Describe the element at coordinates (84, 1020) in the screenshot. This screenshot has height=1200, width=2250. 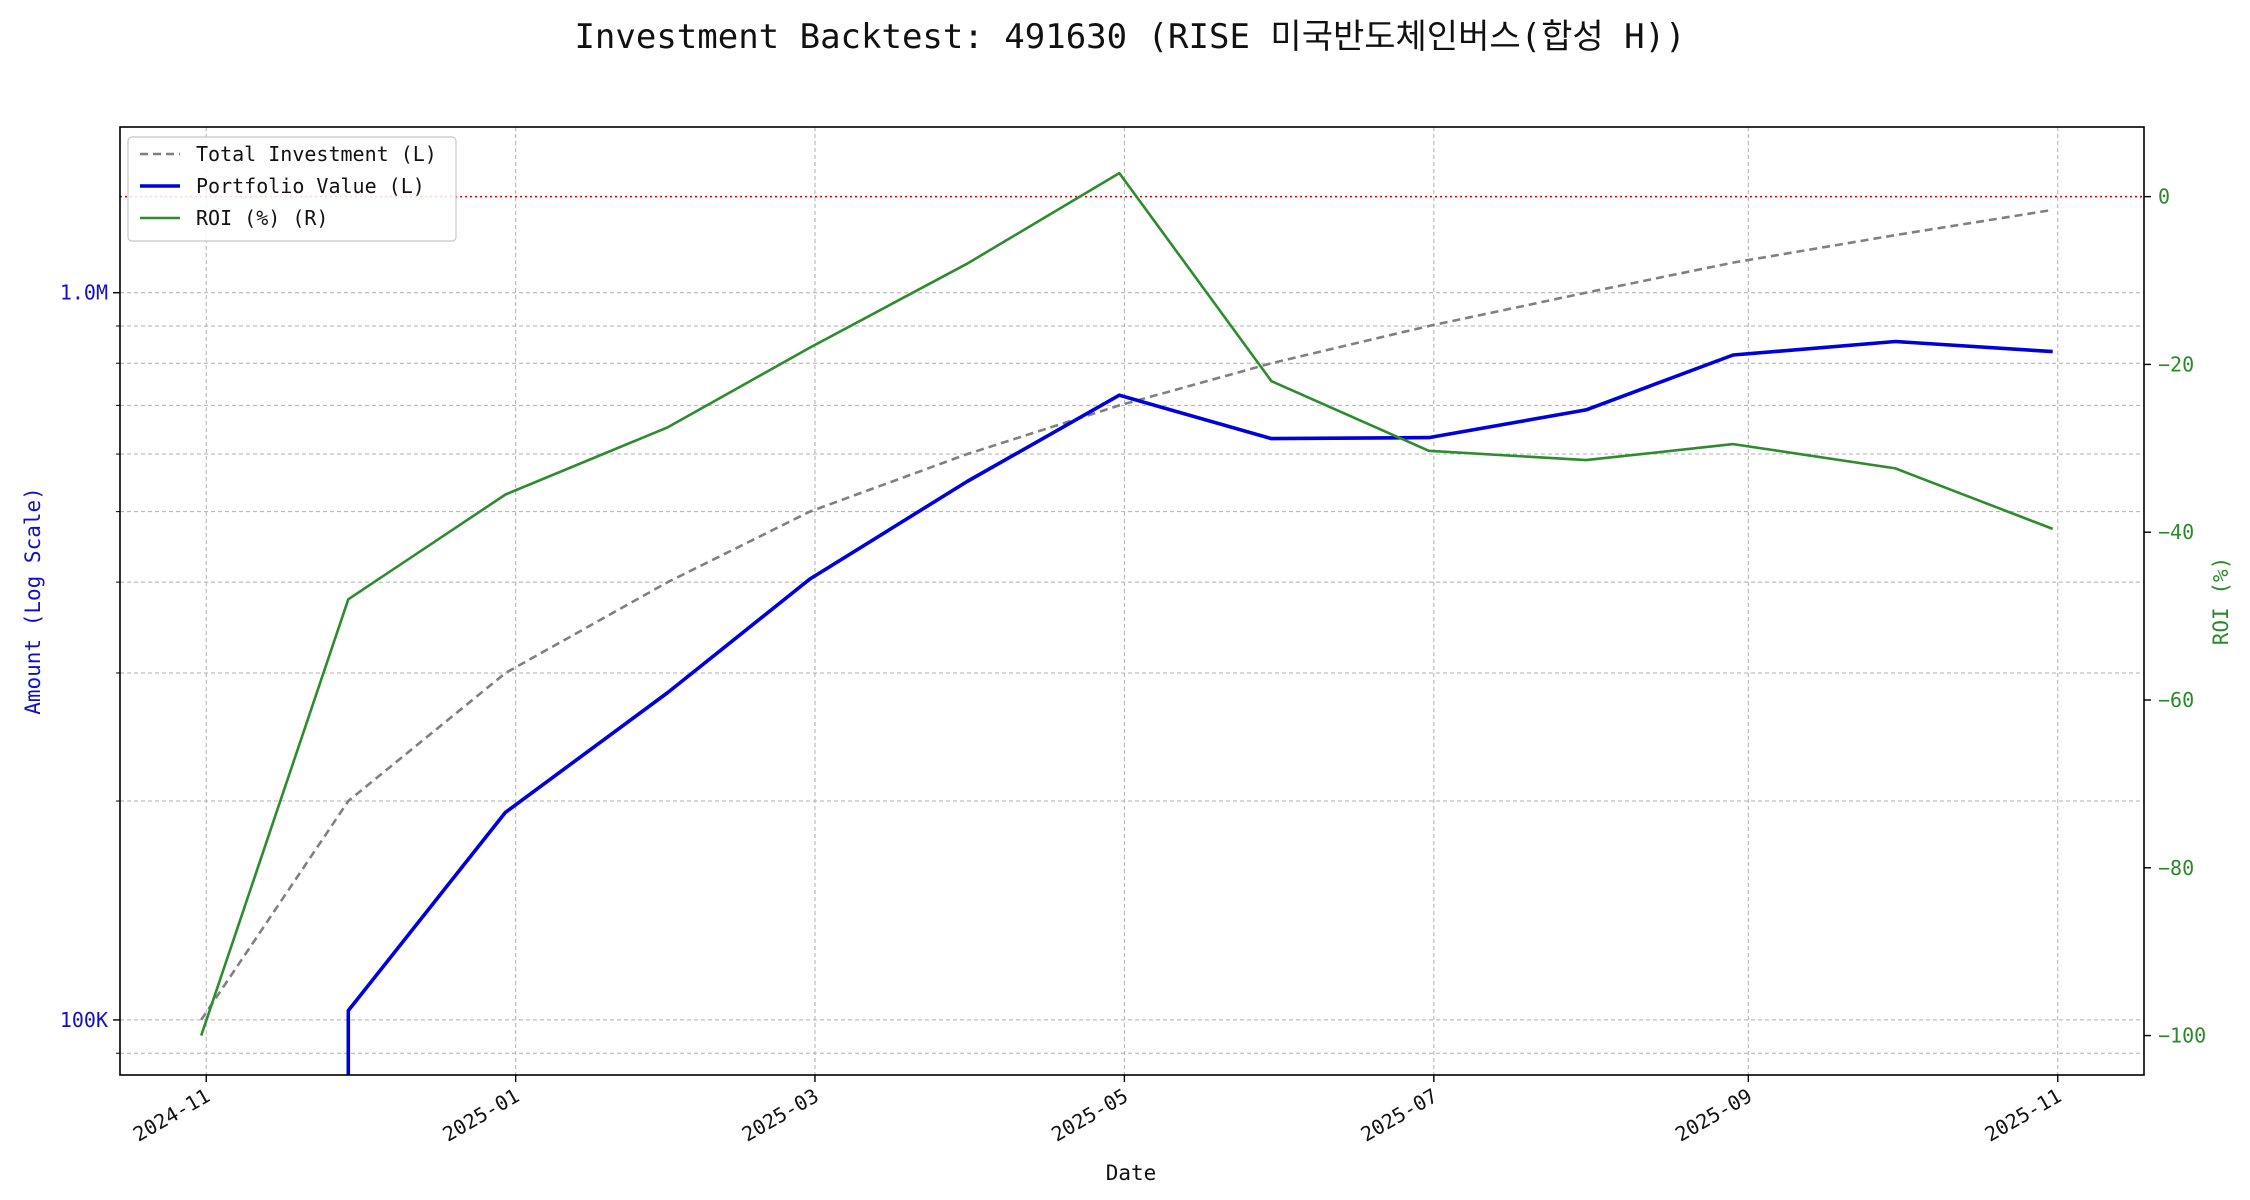
I see `y-left-tick-label: 100K` at that location.